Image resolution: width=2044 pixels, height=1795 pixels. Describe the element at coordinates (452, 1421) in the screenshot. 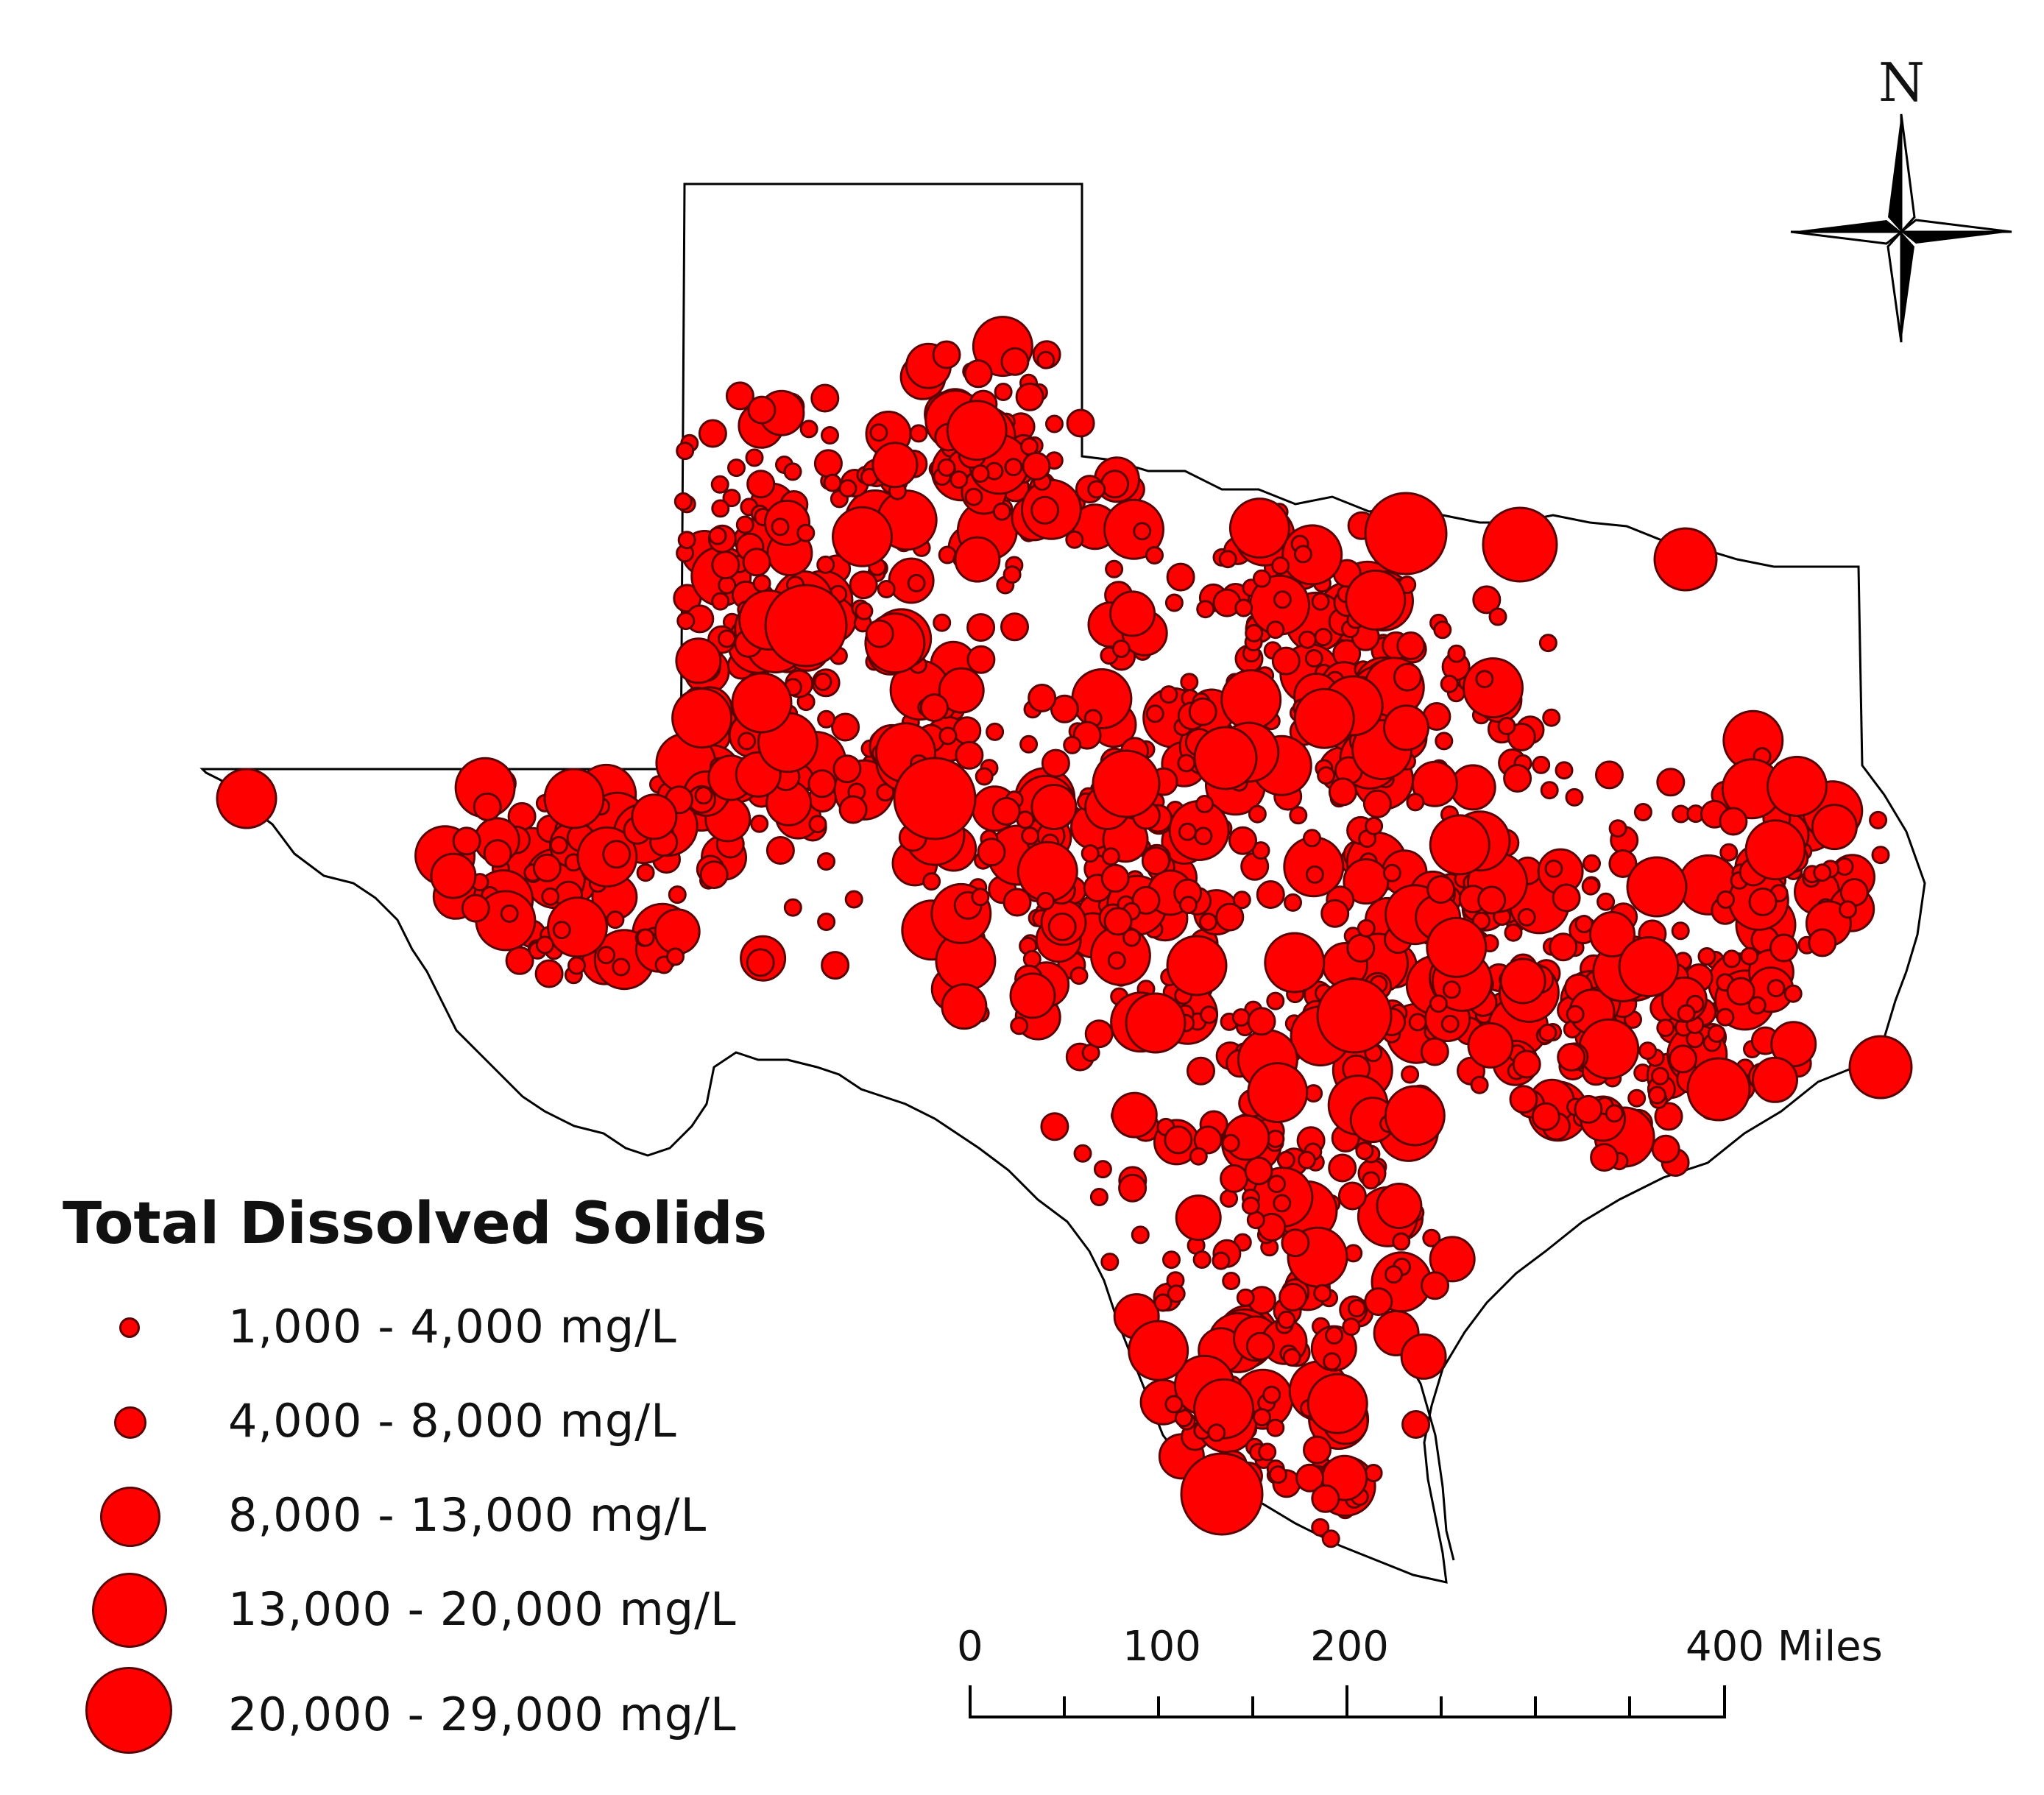

I see `legend-label: 4,000 - 8,000 mg/L` at that location.